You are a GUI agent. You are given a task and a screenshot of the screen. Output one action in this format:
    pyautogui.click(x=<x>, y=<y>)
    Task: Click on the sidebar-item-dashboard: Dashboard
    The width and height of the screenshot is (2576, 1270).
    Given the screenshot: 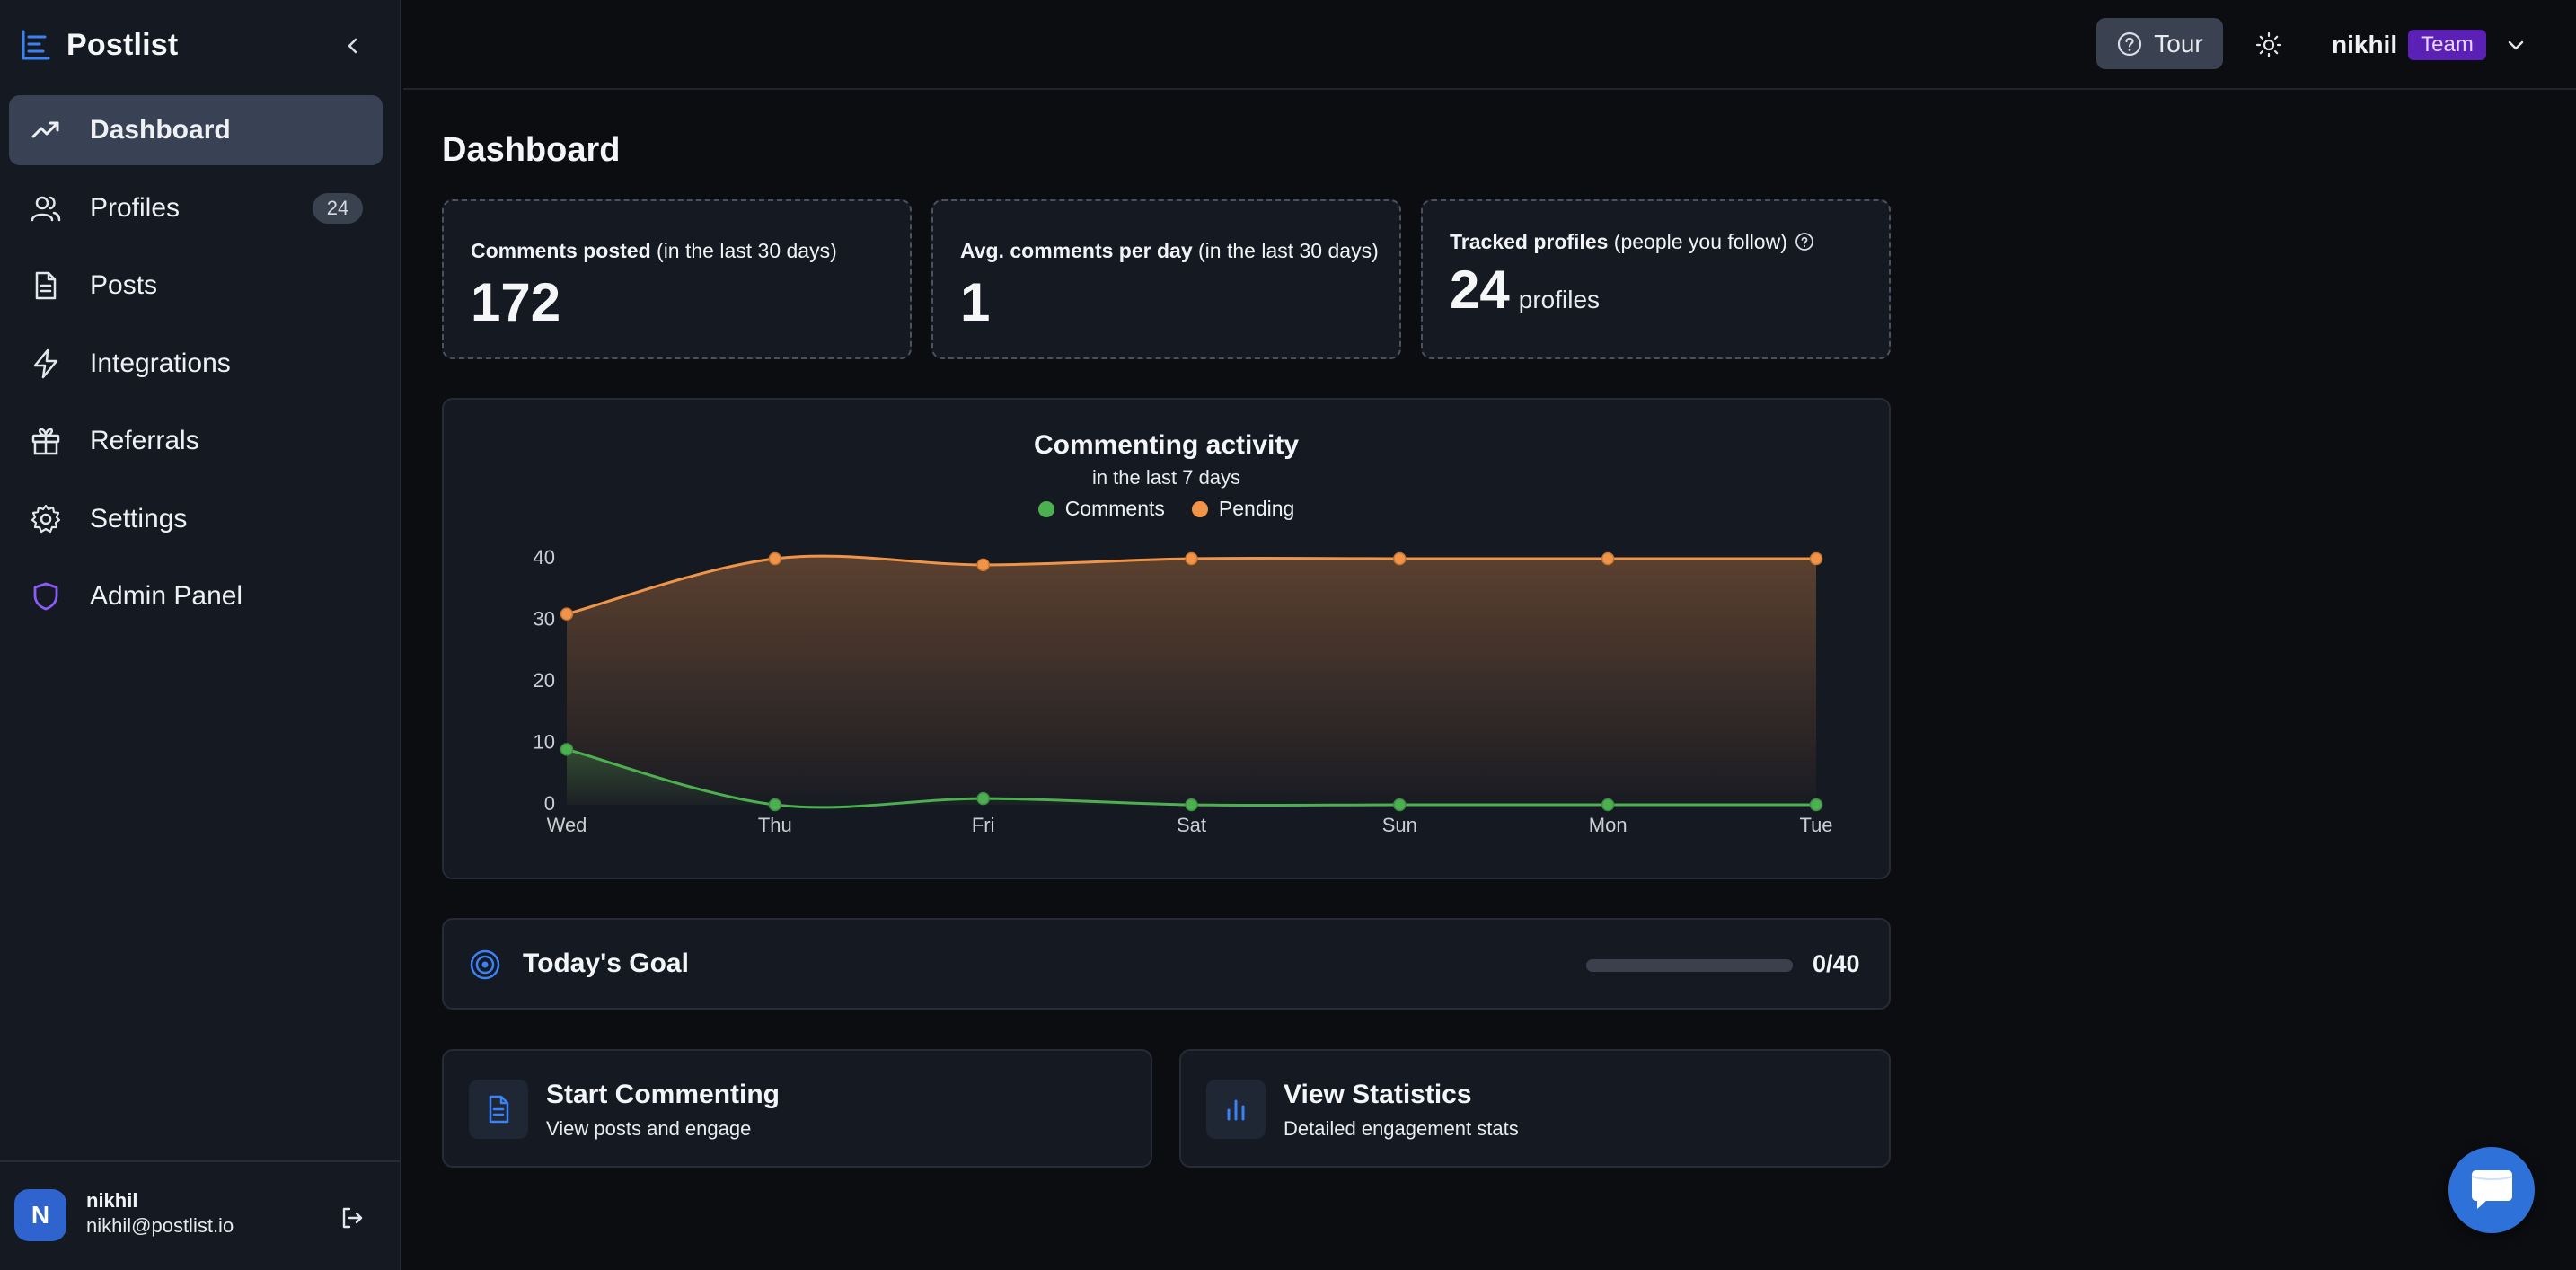 What is the action you would take?
    pyautogui.click(x=196, y=130)
    